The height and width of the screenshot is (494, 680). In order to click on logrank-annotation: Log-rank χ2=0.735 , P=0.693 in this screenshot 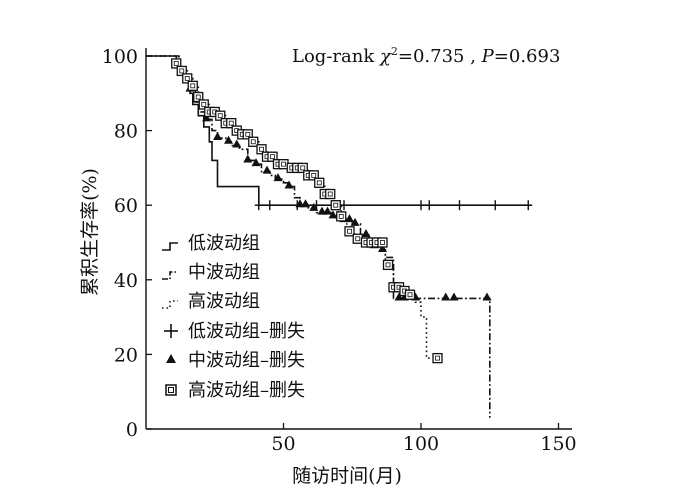, I will do `click(426, 56)`.